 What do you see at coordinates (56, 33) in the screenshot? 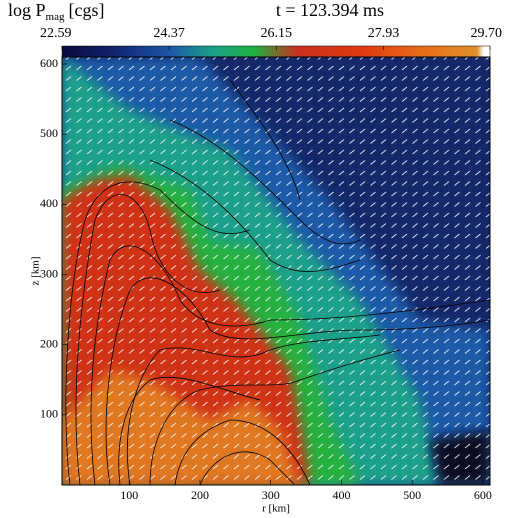
I see `colorbar-tick-label: 22.59` at bounding box center [56, 33].